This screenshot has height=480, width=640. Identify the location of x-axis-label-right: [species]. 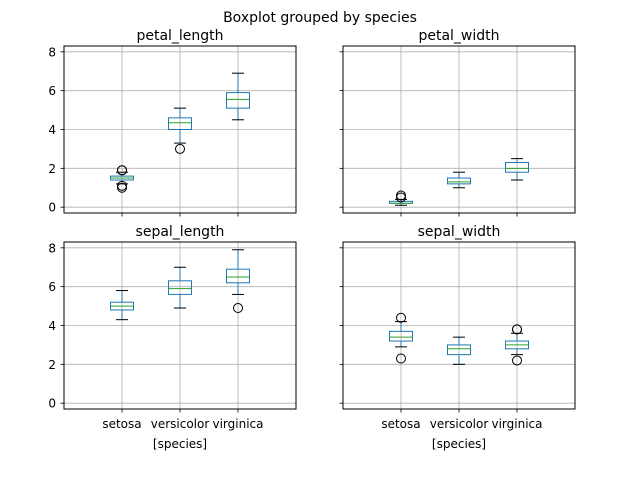
(459, 444).